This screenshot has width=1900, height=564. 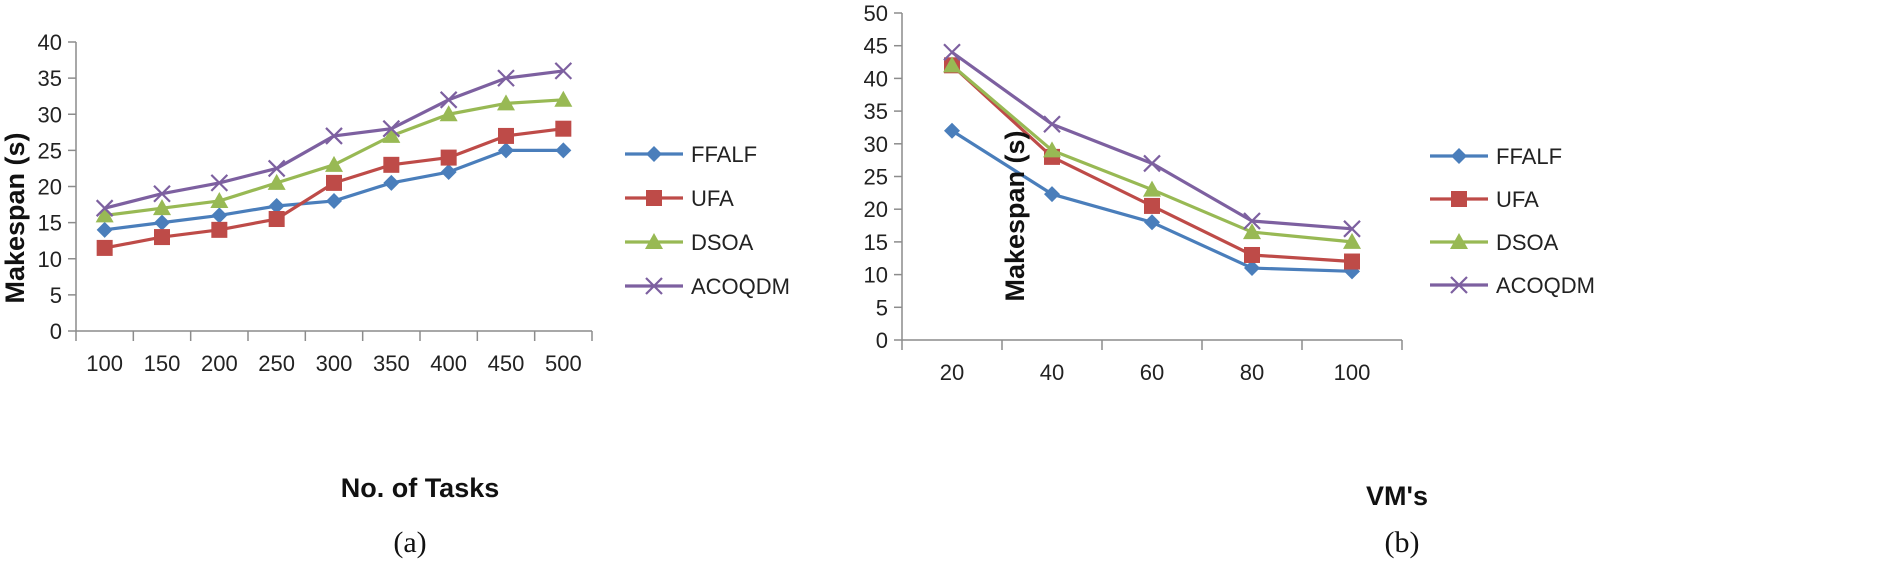 What do you see at coordinates (409, 542) in the screenshot?
I see `chart-a-caption: (a)` at bounding box center [409, 542].